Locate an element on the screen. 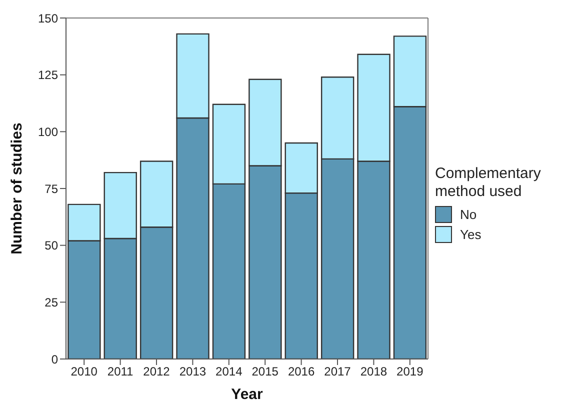  x-tick-label: 2013 is located at coordinates (192, 371).